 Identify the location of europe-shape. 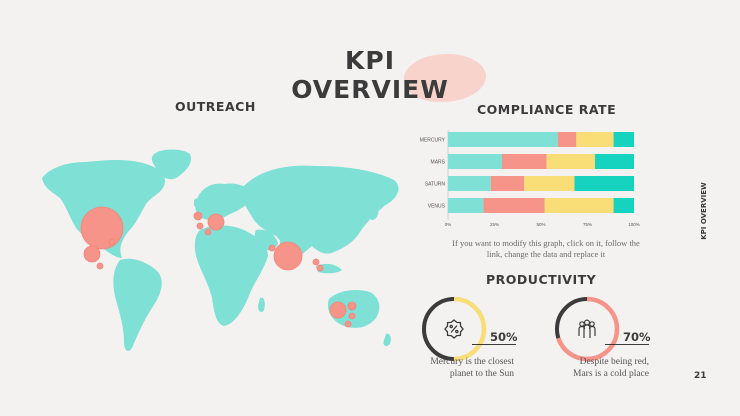
(224, 202).